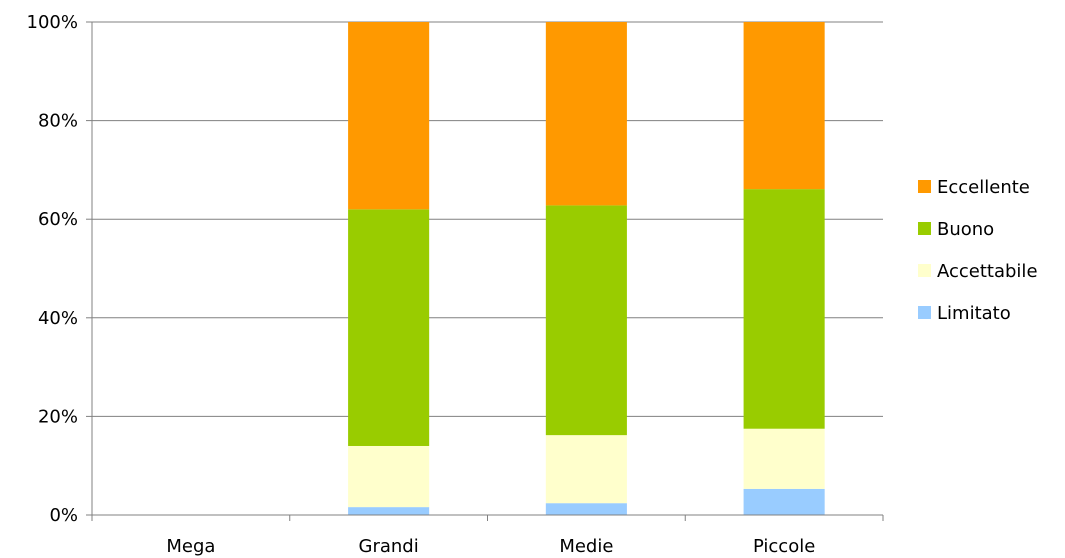 This screenshot has height=558, width=1065. What do you see at coordinates (924, 186) in the screenshot?
I see `legend-swatch-eccellente` at bounding box center [924, 186].